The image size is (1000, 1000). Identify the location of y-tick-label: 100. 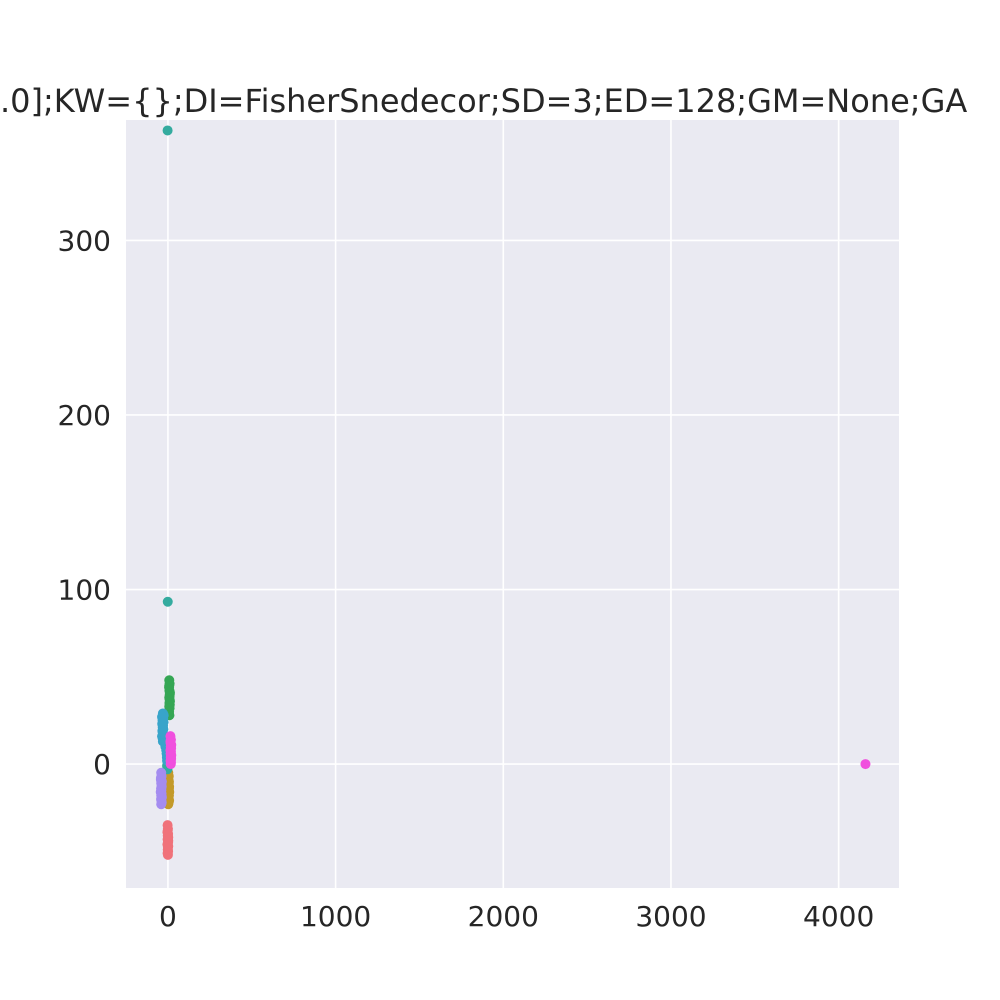
(84, 590).